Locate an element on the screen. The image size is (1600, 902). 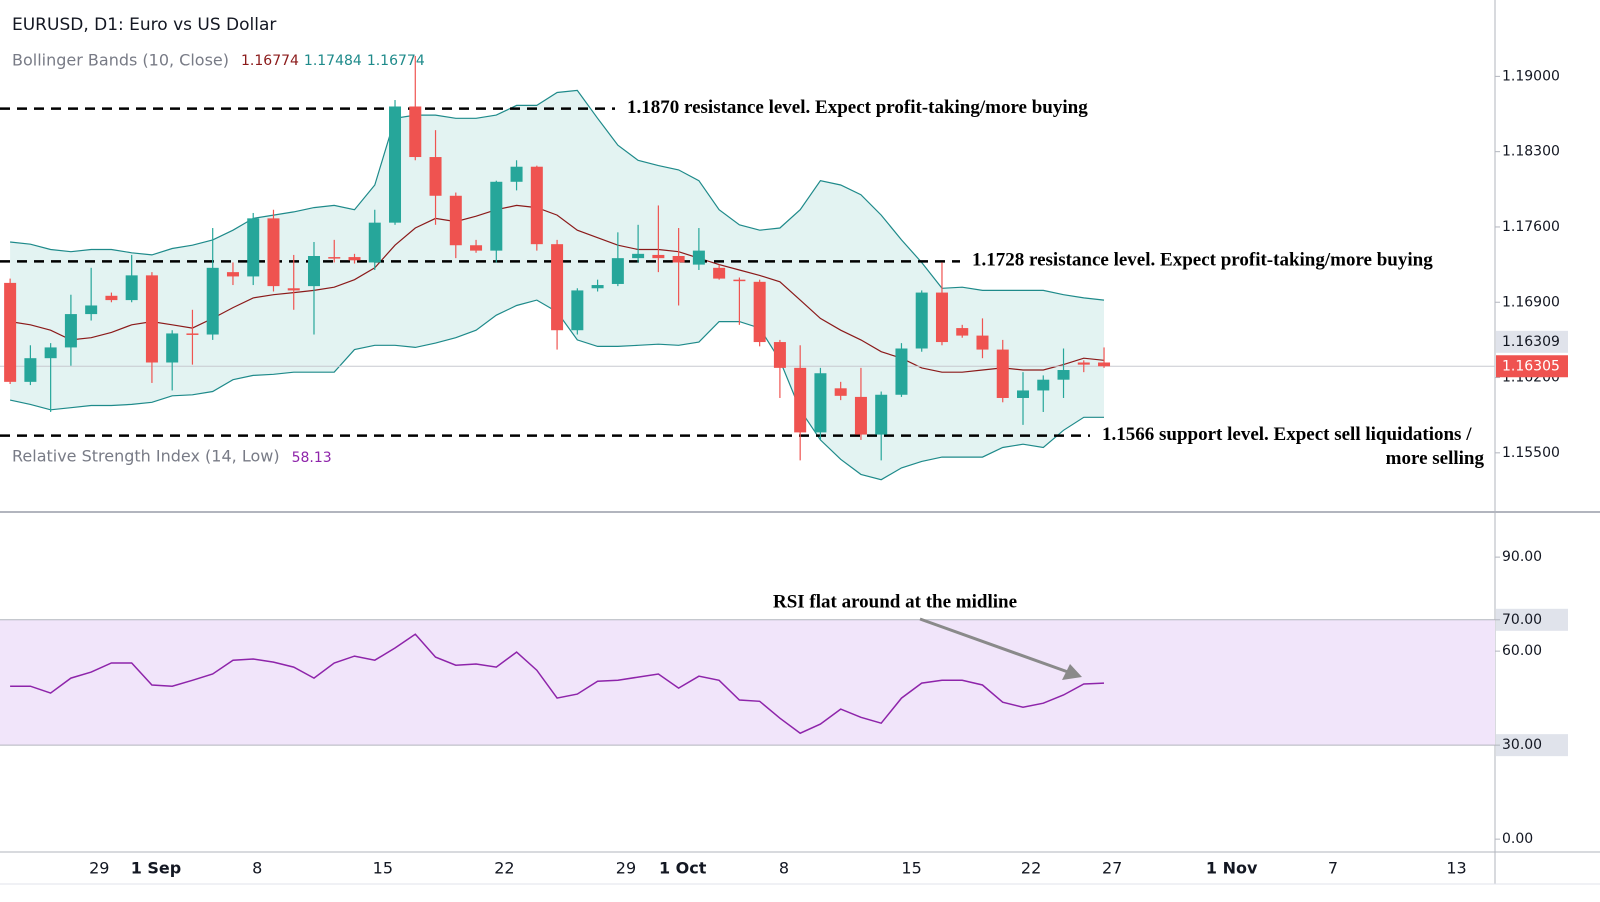
y-tick-label: 1.16900 is located at coordinates (1531, 302).